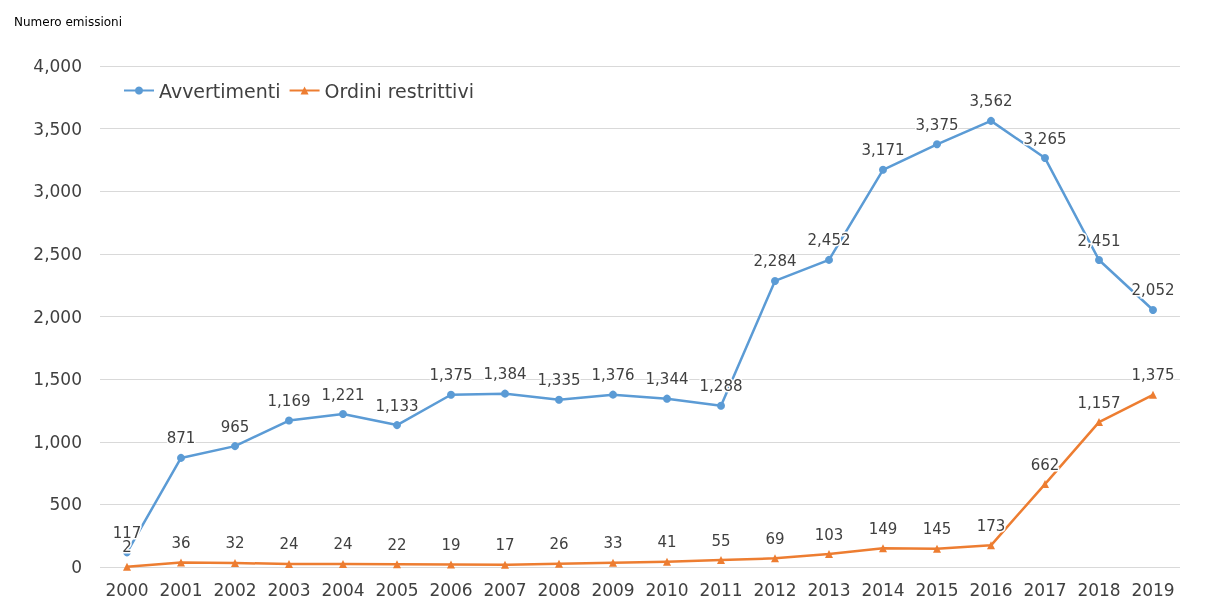 The image size is (1208, 616). Describe the element at coordinates (505, 545) in the screenshot. I see `data-label: 17` at that location.